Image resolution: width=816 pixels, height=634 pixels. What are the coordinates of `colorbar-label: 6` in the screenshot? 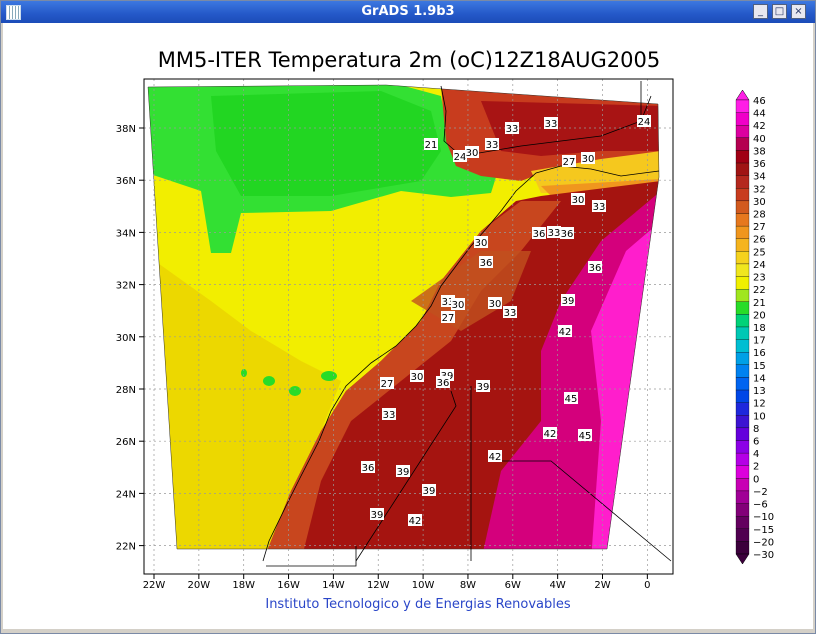 It's located at (756, 442).